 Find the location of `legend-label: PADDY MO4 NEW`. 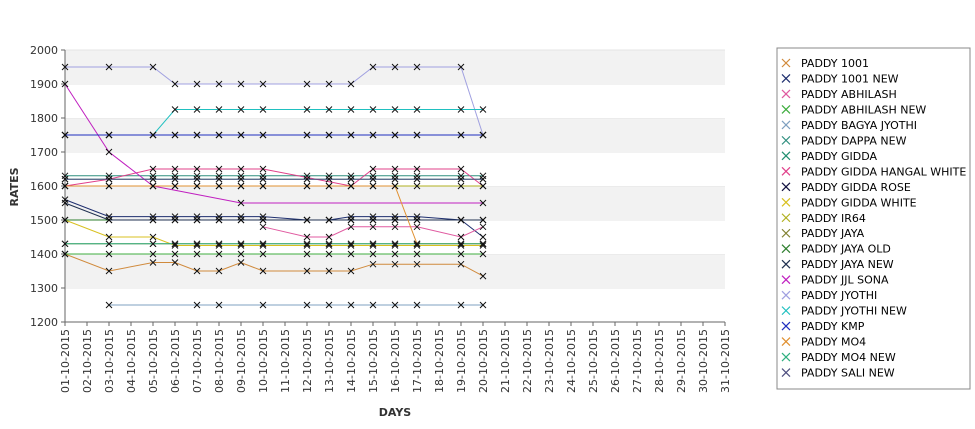

legend-label: PADDY MO4 NEW is located at coordinates (848, 357).